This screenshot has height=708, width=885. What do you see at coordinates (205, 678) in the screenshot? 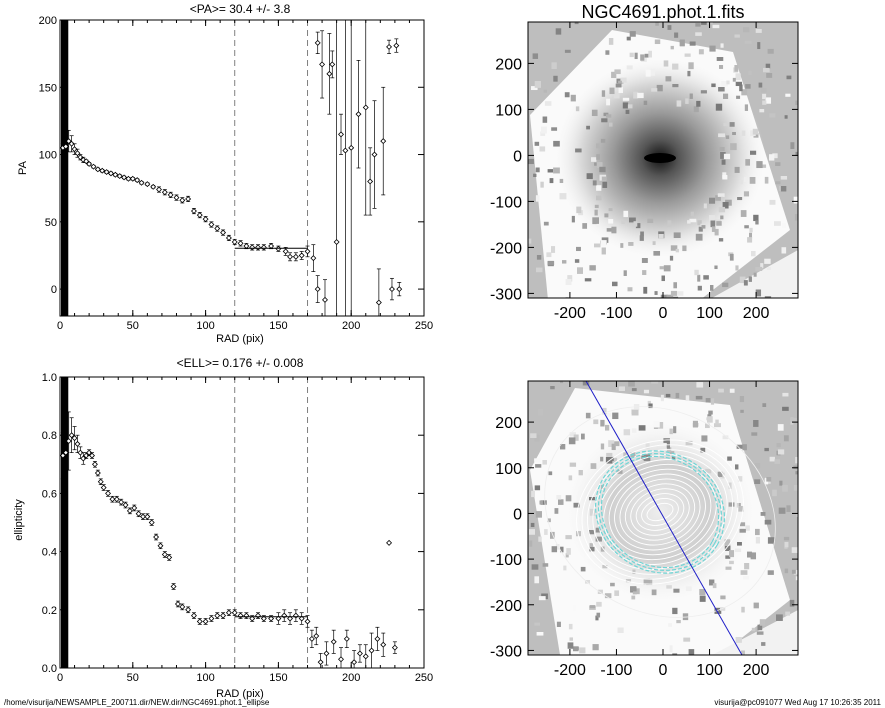
I see `x-tick-label: 100` at bounding box center [205, 678].